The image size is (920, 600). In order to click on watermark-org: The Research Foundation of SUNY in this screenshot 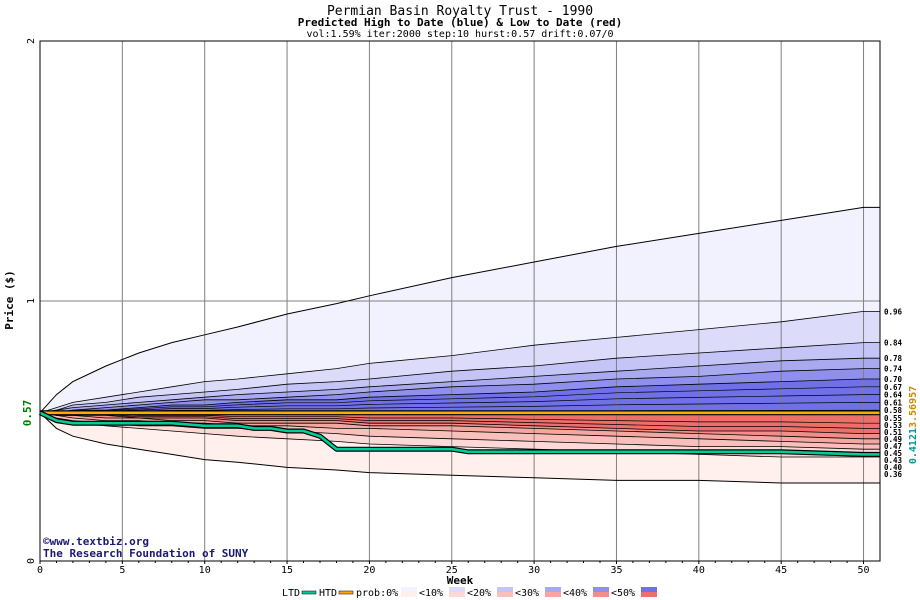, I will do `click(146, 553)`.